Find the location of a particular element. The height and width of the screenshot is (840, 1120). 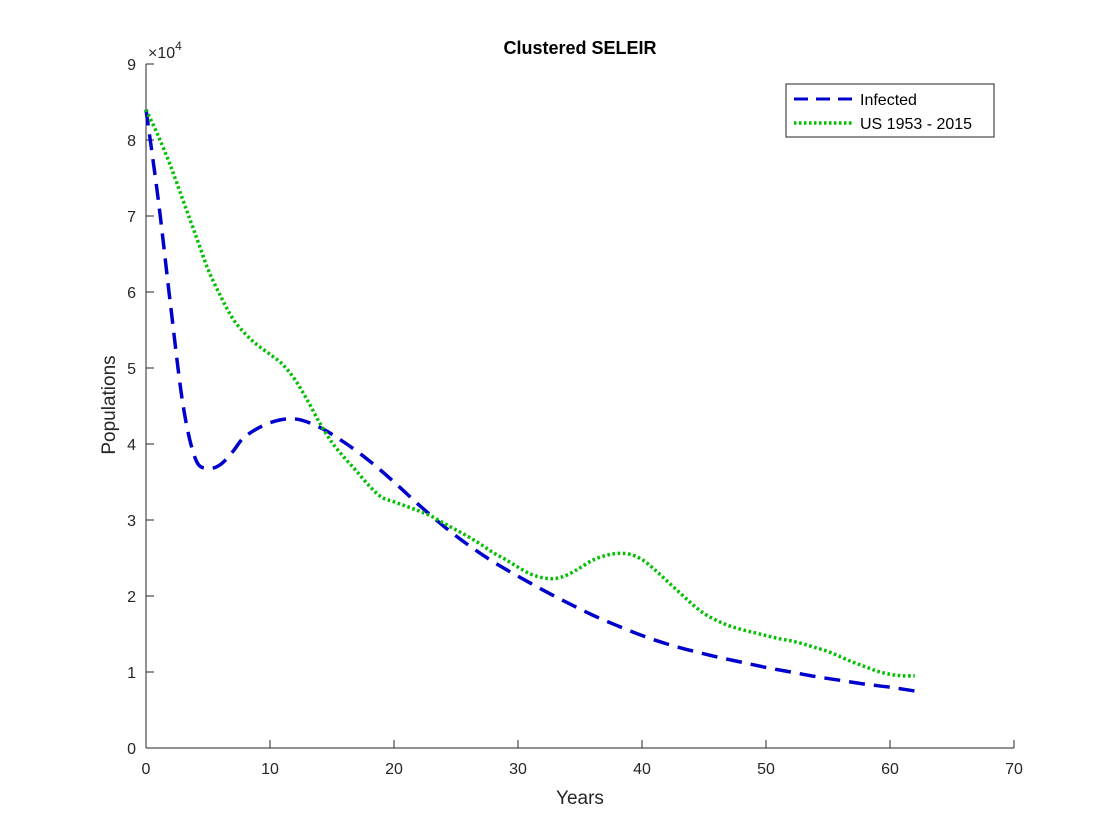

legend: Infected US 1953 - 2015 is located at coordinates (890, 110).